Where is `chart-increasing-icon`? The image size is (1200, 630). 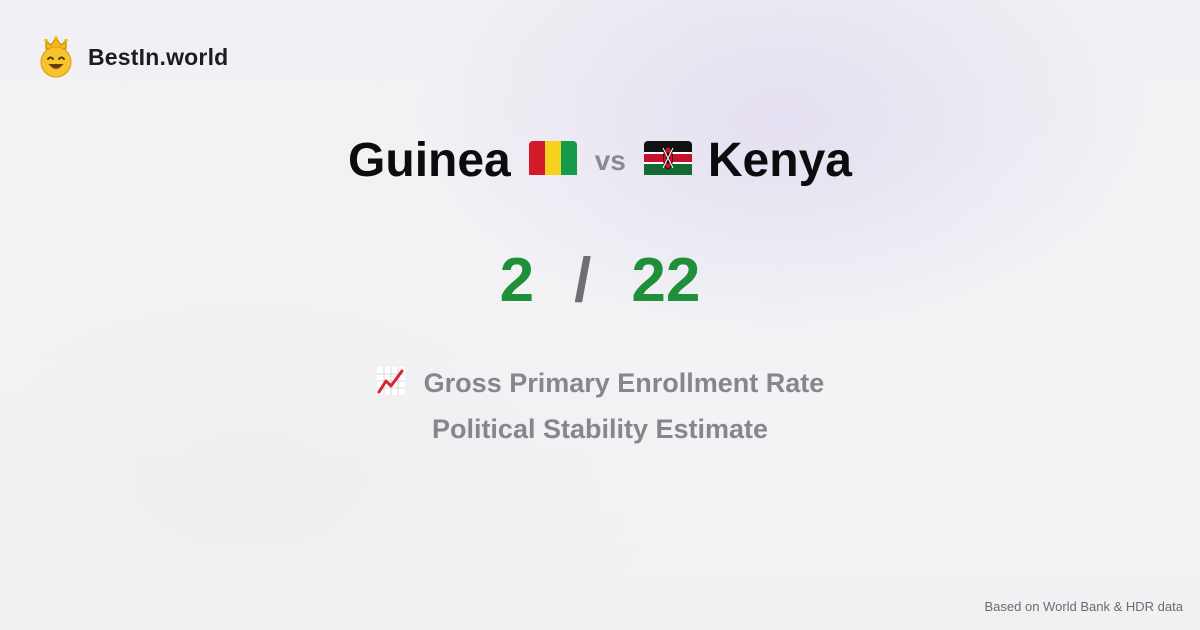 chart-increasing-icon is located at coordinates (391, 383).